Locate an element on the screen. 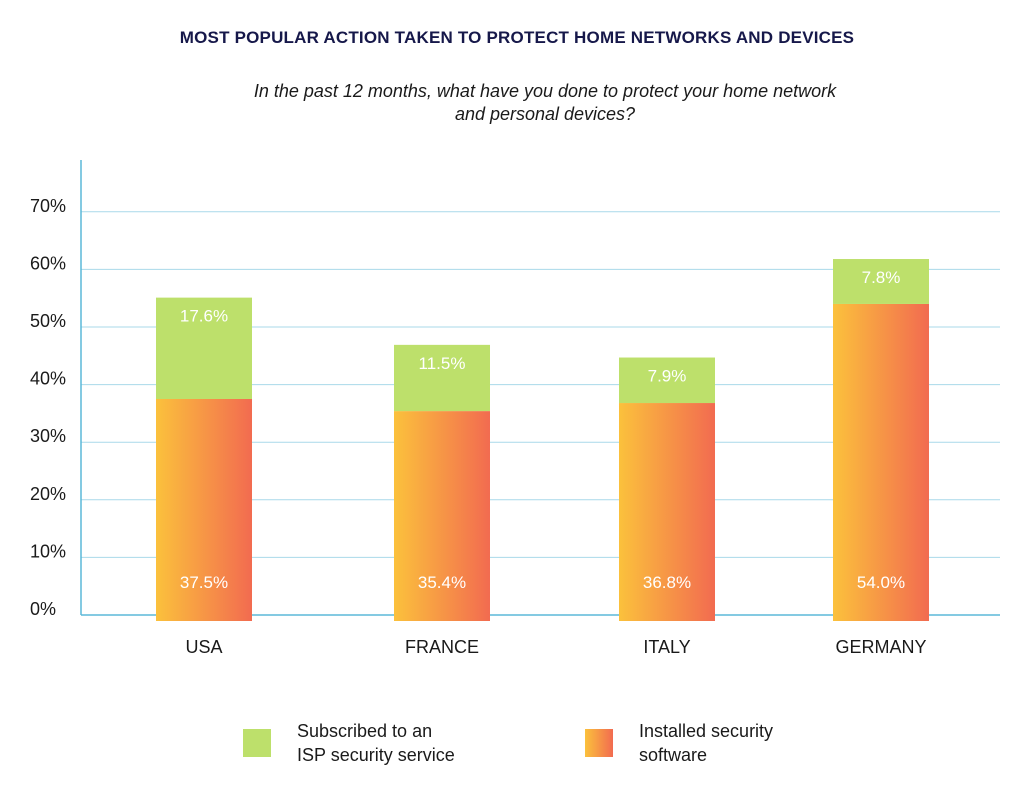  legend-swatch-software is located at coordinates (599, 743).